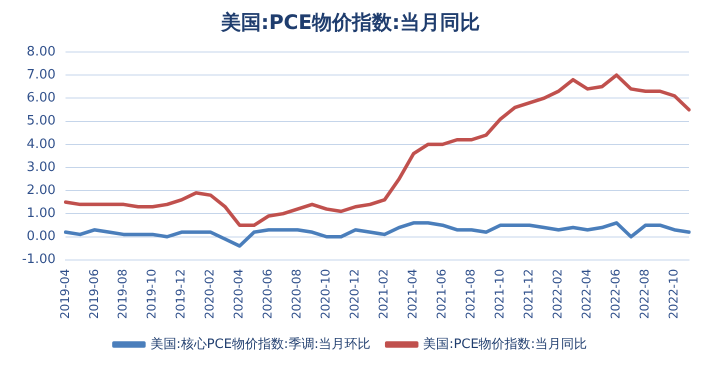 This screenshot has width=715, height=369. What do you see at coordinates (355, 293) in the screenshot?
I see `x-tick-label: 2020-12` at bounding box center [355, 293].